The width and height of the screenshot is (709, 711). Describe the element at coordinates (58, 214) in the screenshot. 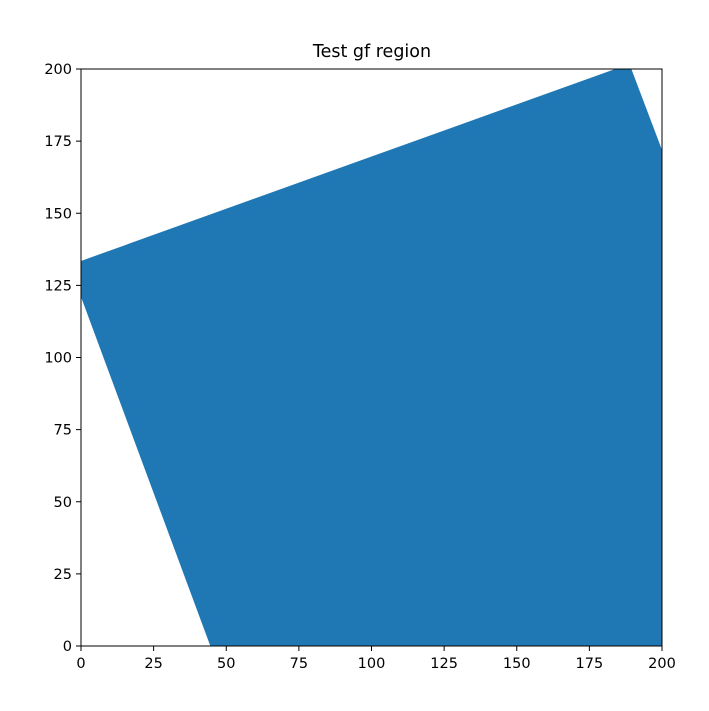

I see `y-tick-label: 150` at that location.